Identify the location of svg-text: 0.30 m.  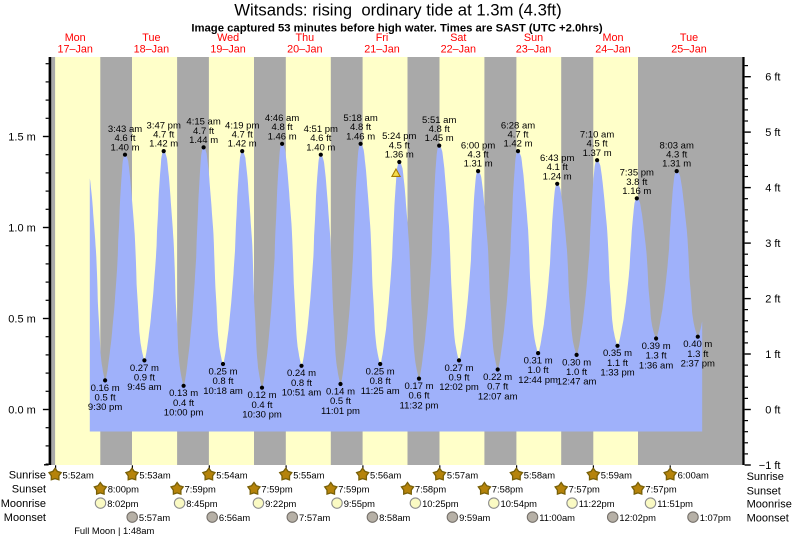
(576, 362).